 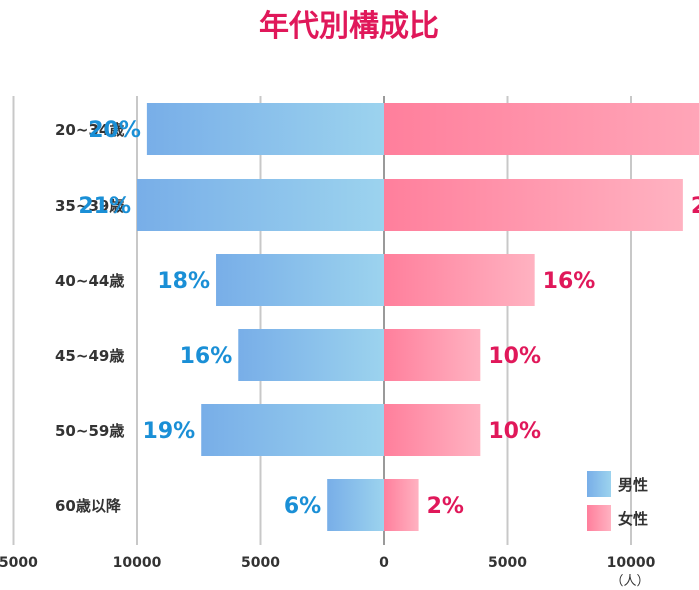 I want to click on chart-title: 年代別構成比, so click(x=349, y=26).